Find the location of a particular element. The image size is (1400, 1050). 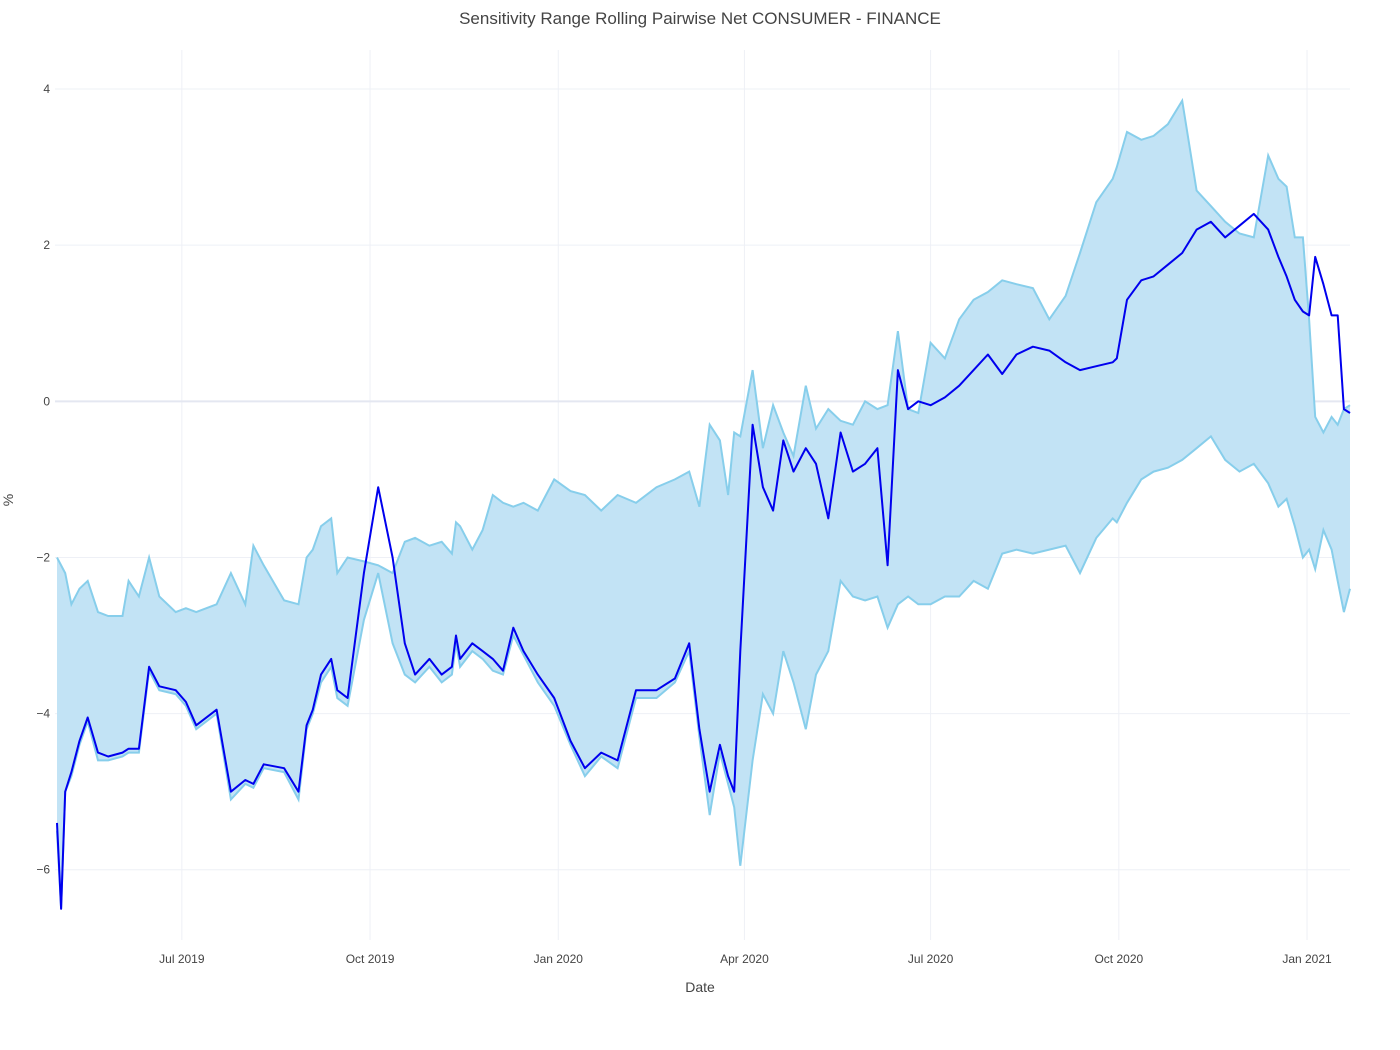

y-tick-label: −4 is located at coordinates (43, 714).